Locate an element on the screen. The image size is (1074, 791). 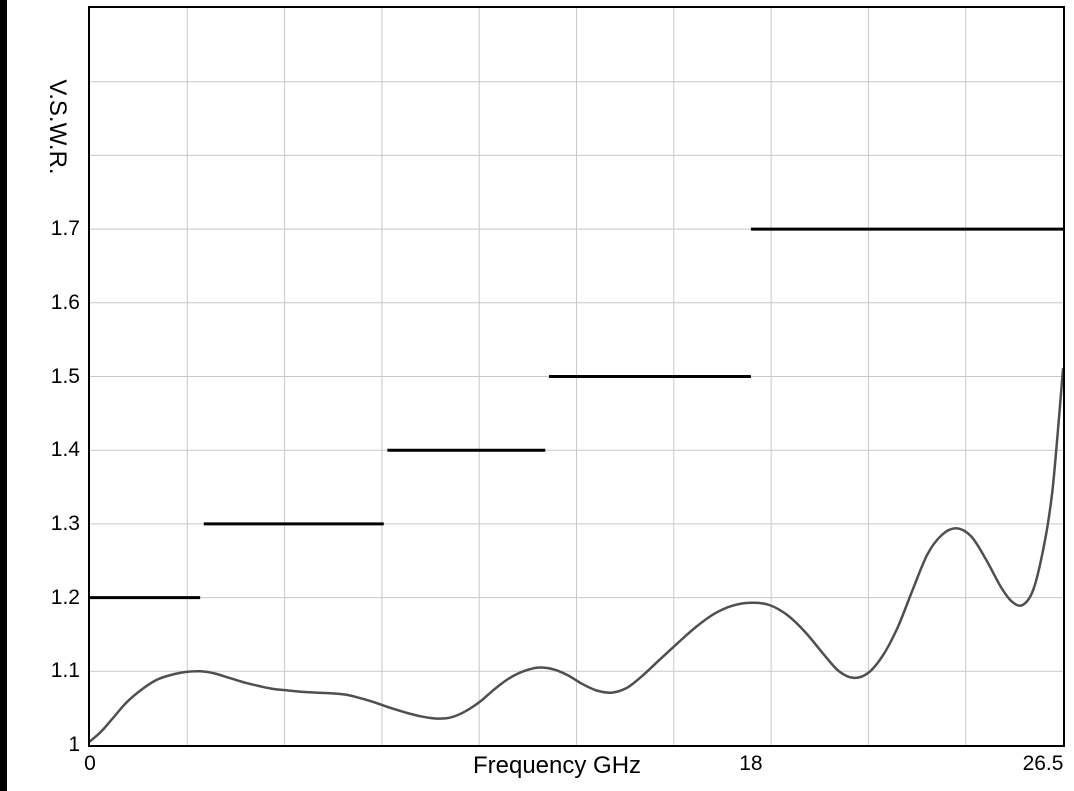
y-tick-label: 1.1 is located at coordinates (65, 671).